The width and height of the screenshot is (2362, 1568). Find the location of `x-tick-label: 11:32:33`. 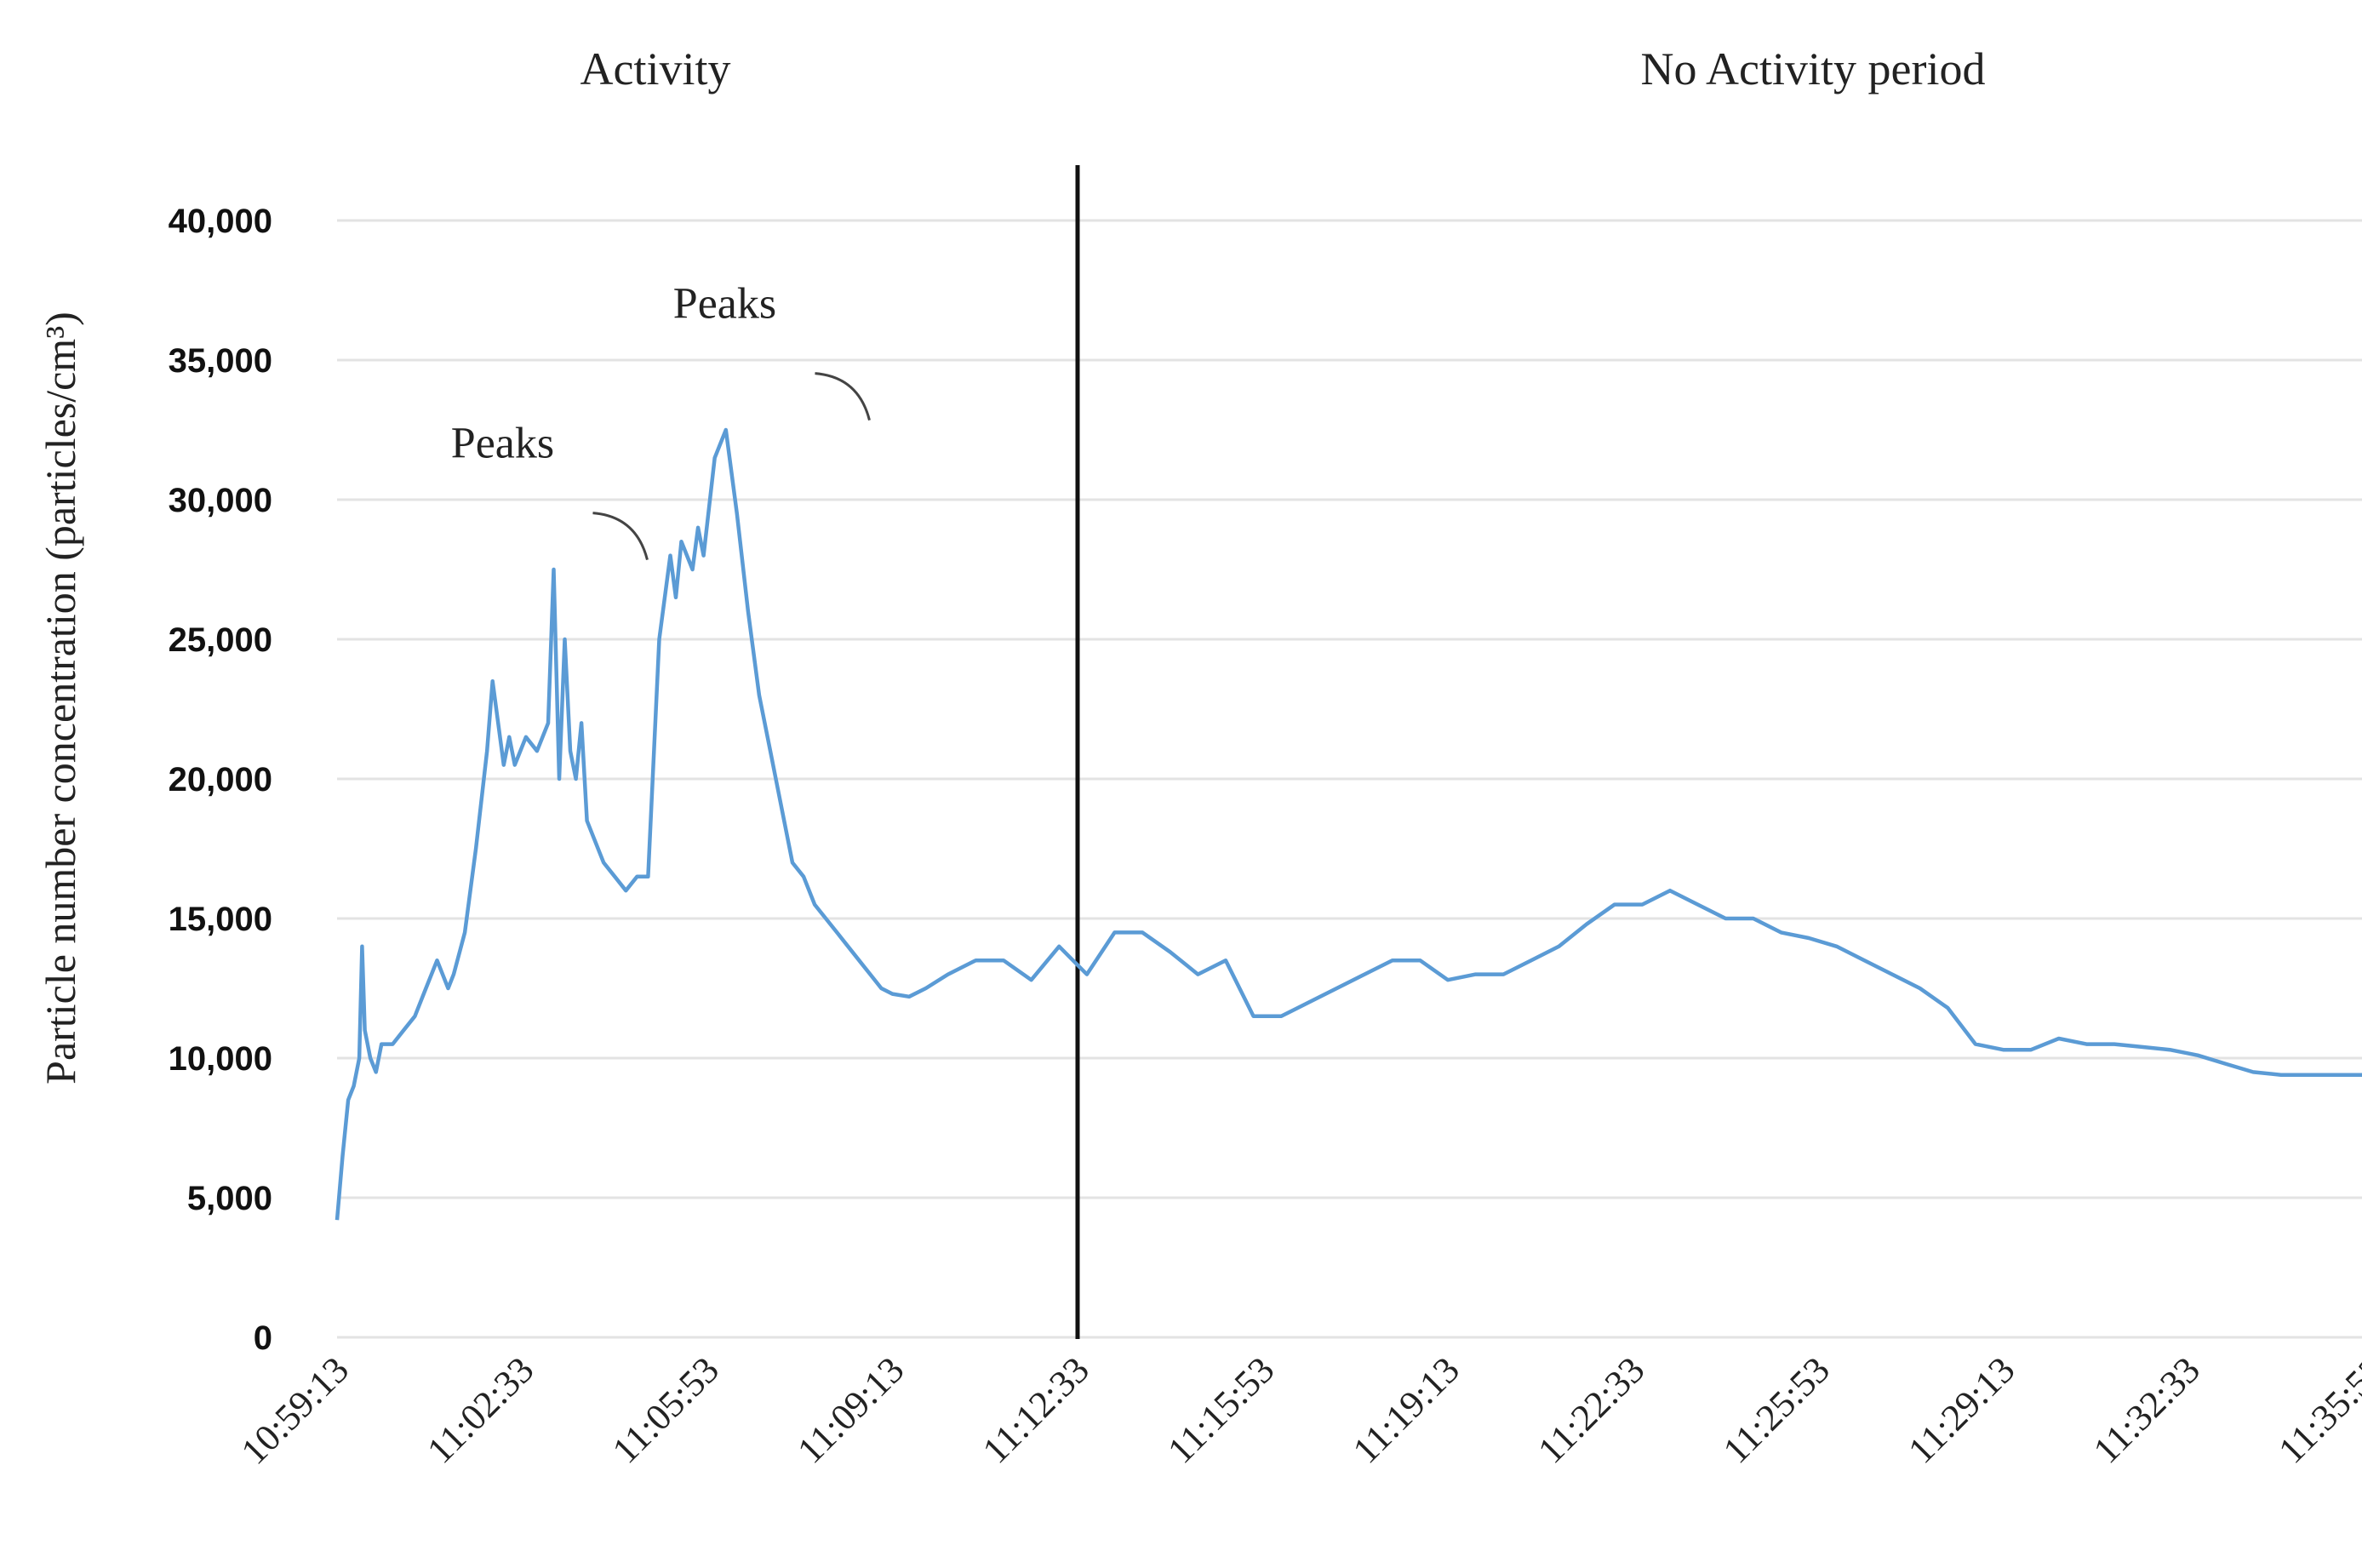

x-tick-label: 11:32:33 is located at coordinates (2146, 1409).